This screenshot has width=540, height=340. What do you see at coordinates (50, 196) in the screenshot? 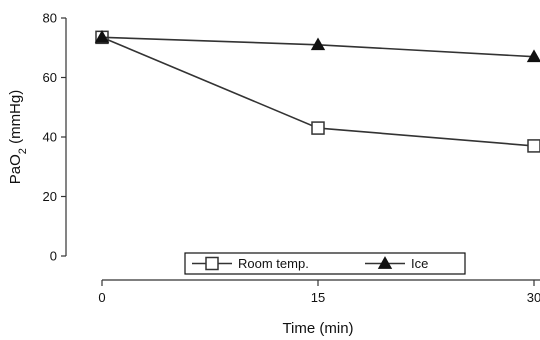
I see `y-tick-label: 20` at bounding box center [50, 196].